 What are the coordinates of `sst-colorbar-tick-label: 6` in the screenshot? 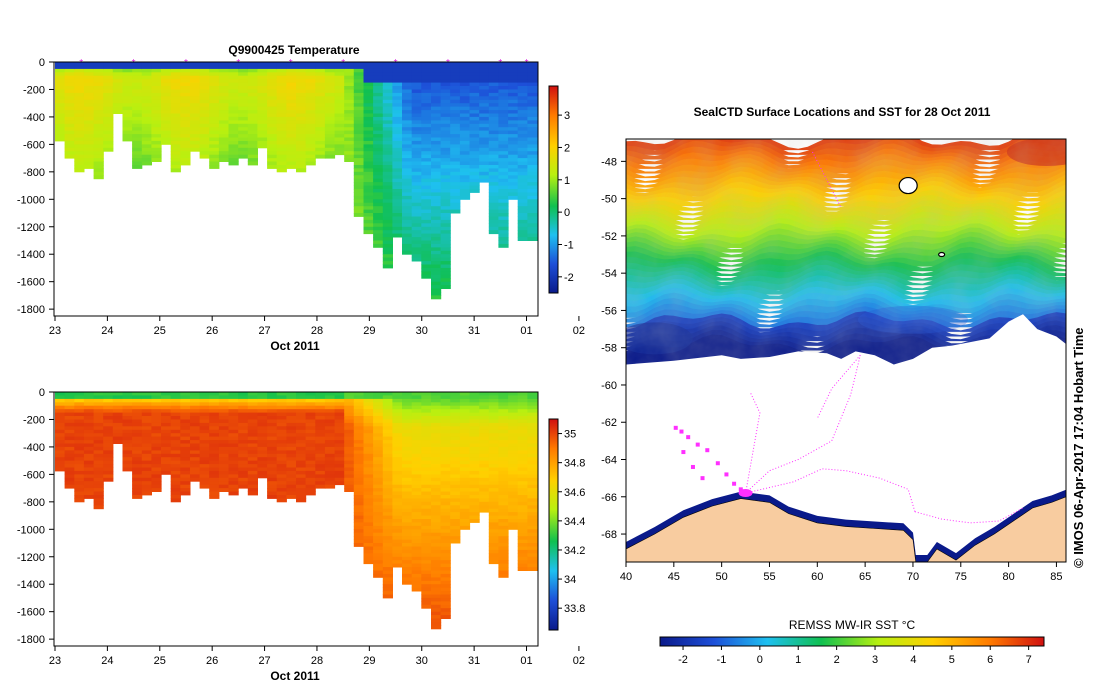 It's located at (990, 660).